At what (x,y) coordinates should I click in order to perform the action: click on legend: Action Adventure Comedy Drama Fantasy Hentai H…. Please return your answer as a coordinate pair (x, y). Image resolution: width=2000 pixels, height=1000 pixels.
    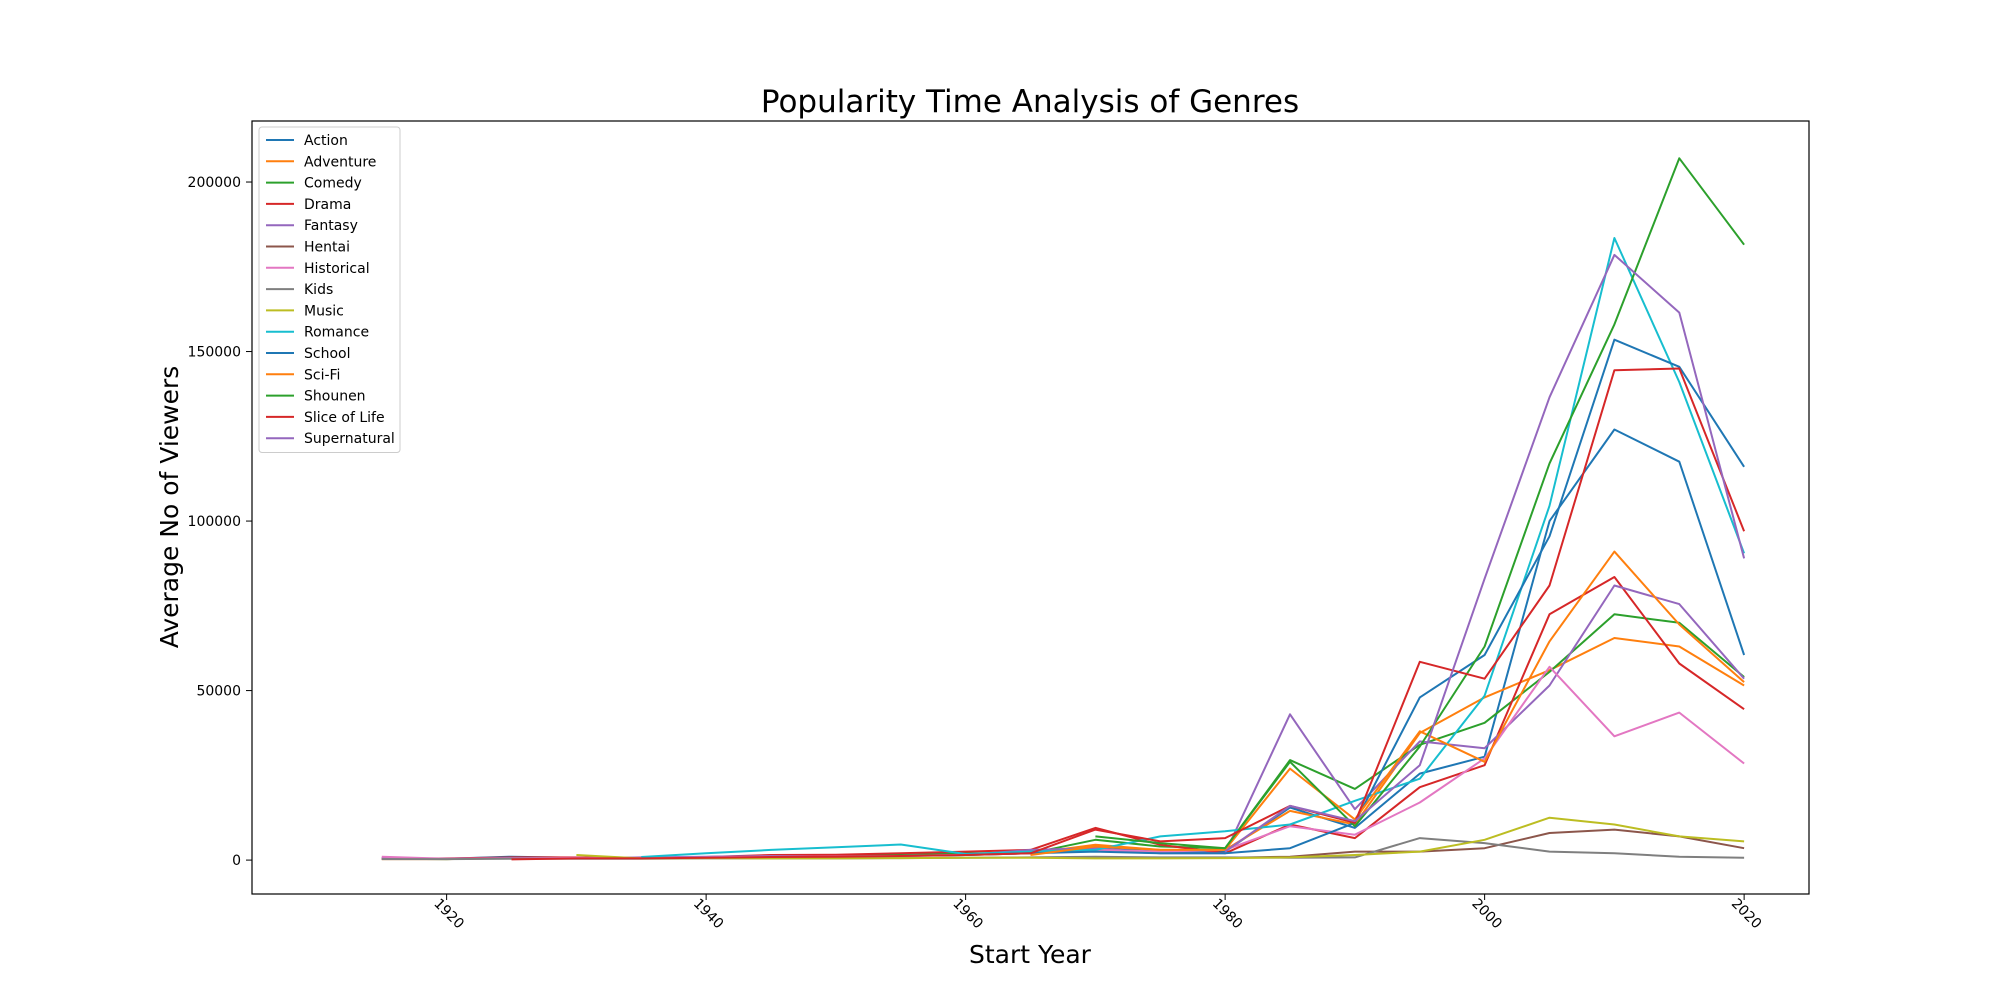
    Looking at the image, I should click on (329, 289).